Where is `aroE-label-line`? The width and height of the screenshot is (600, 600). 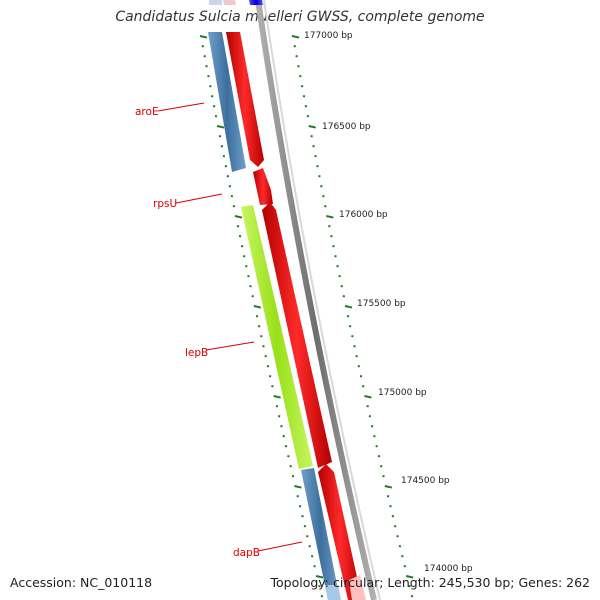 aroE-label-line is located at coordinates (181, 107).